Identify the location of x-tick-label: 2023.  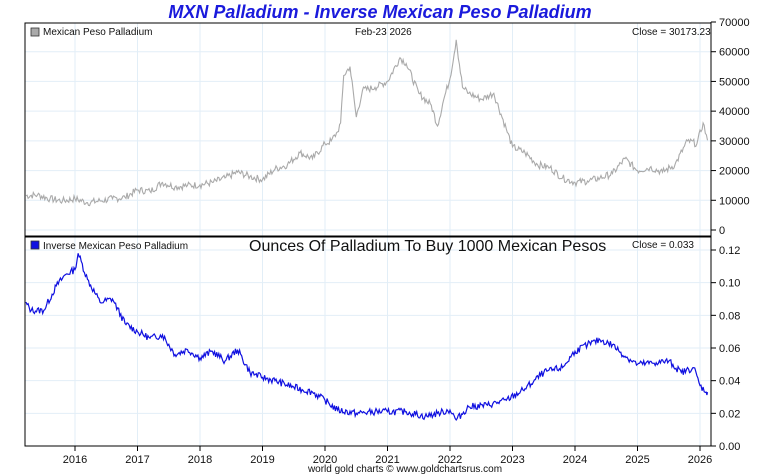
(512, 460).